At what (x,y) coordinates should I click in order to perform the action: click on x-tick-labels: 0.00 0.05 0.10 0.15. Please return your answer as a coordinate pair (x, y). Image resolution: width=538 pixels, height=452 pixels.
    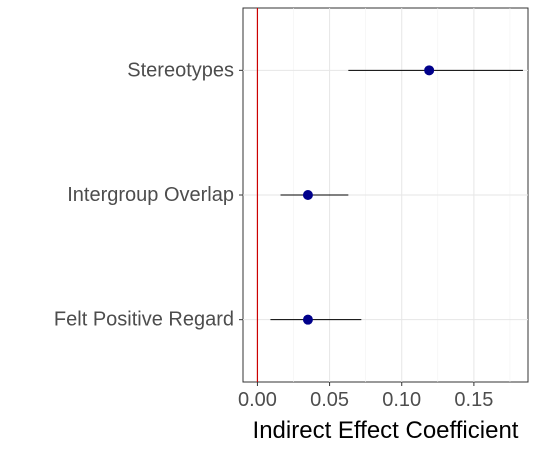
    Looking at the image, I should click on (365, 396).